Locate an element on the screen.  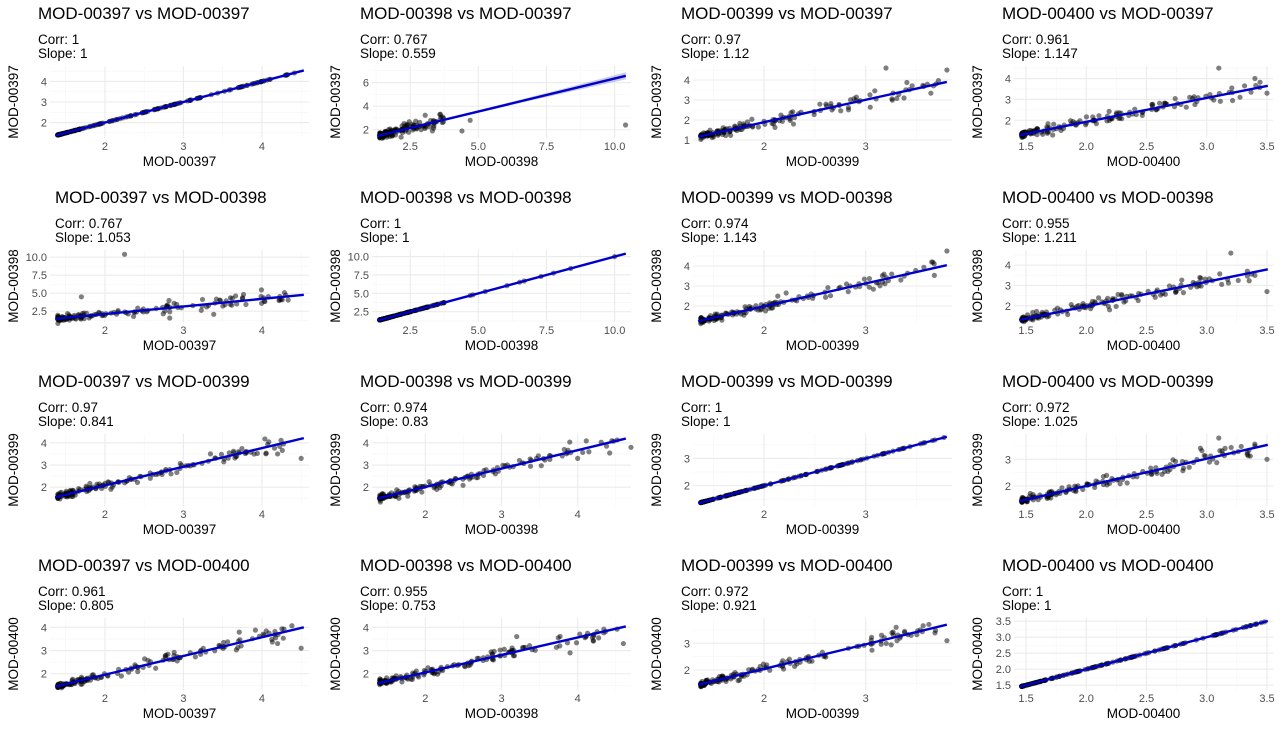
y-tick-label: 5.0 is located at coordinates (39, 294).